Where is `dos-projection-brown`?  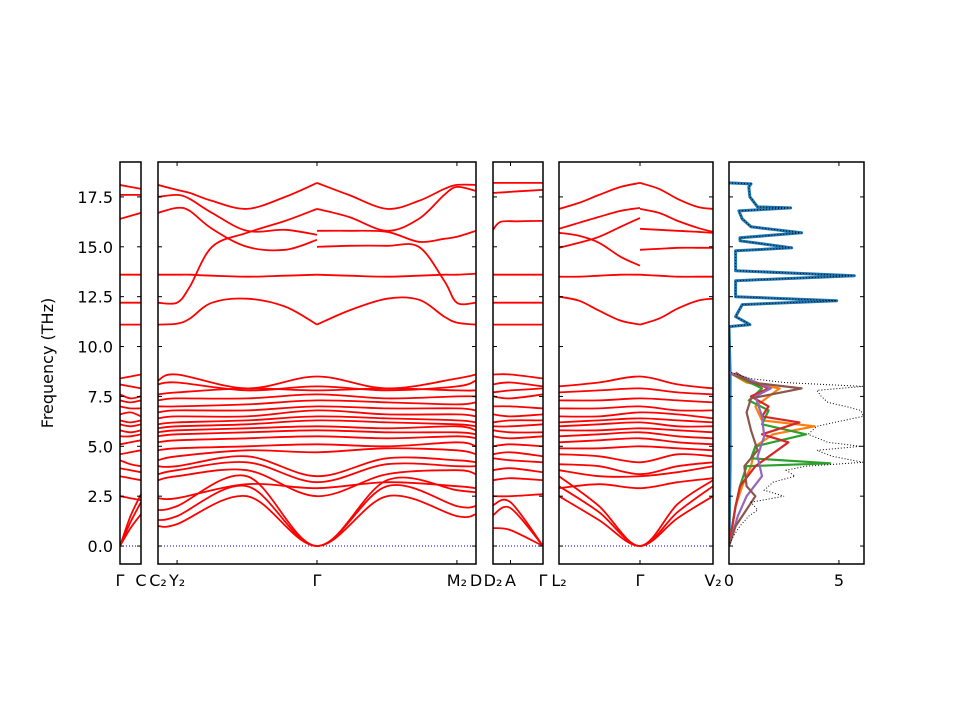
dos-projection-brown is located at coordinates (766, 459).